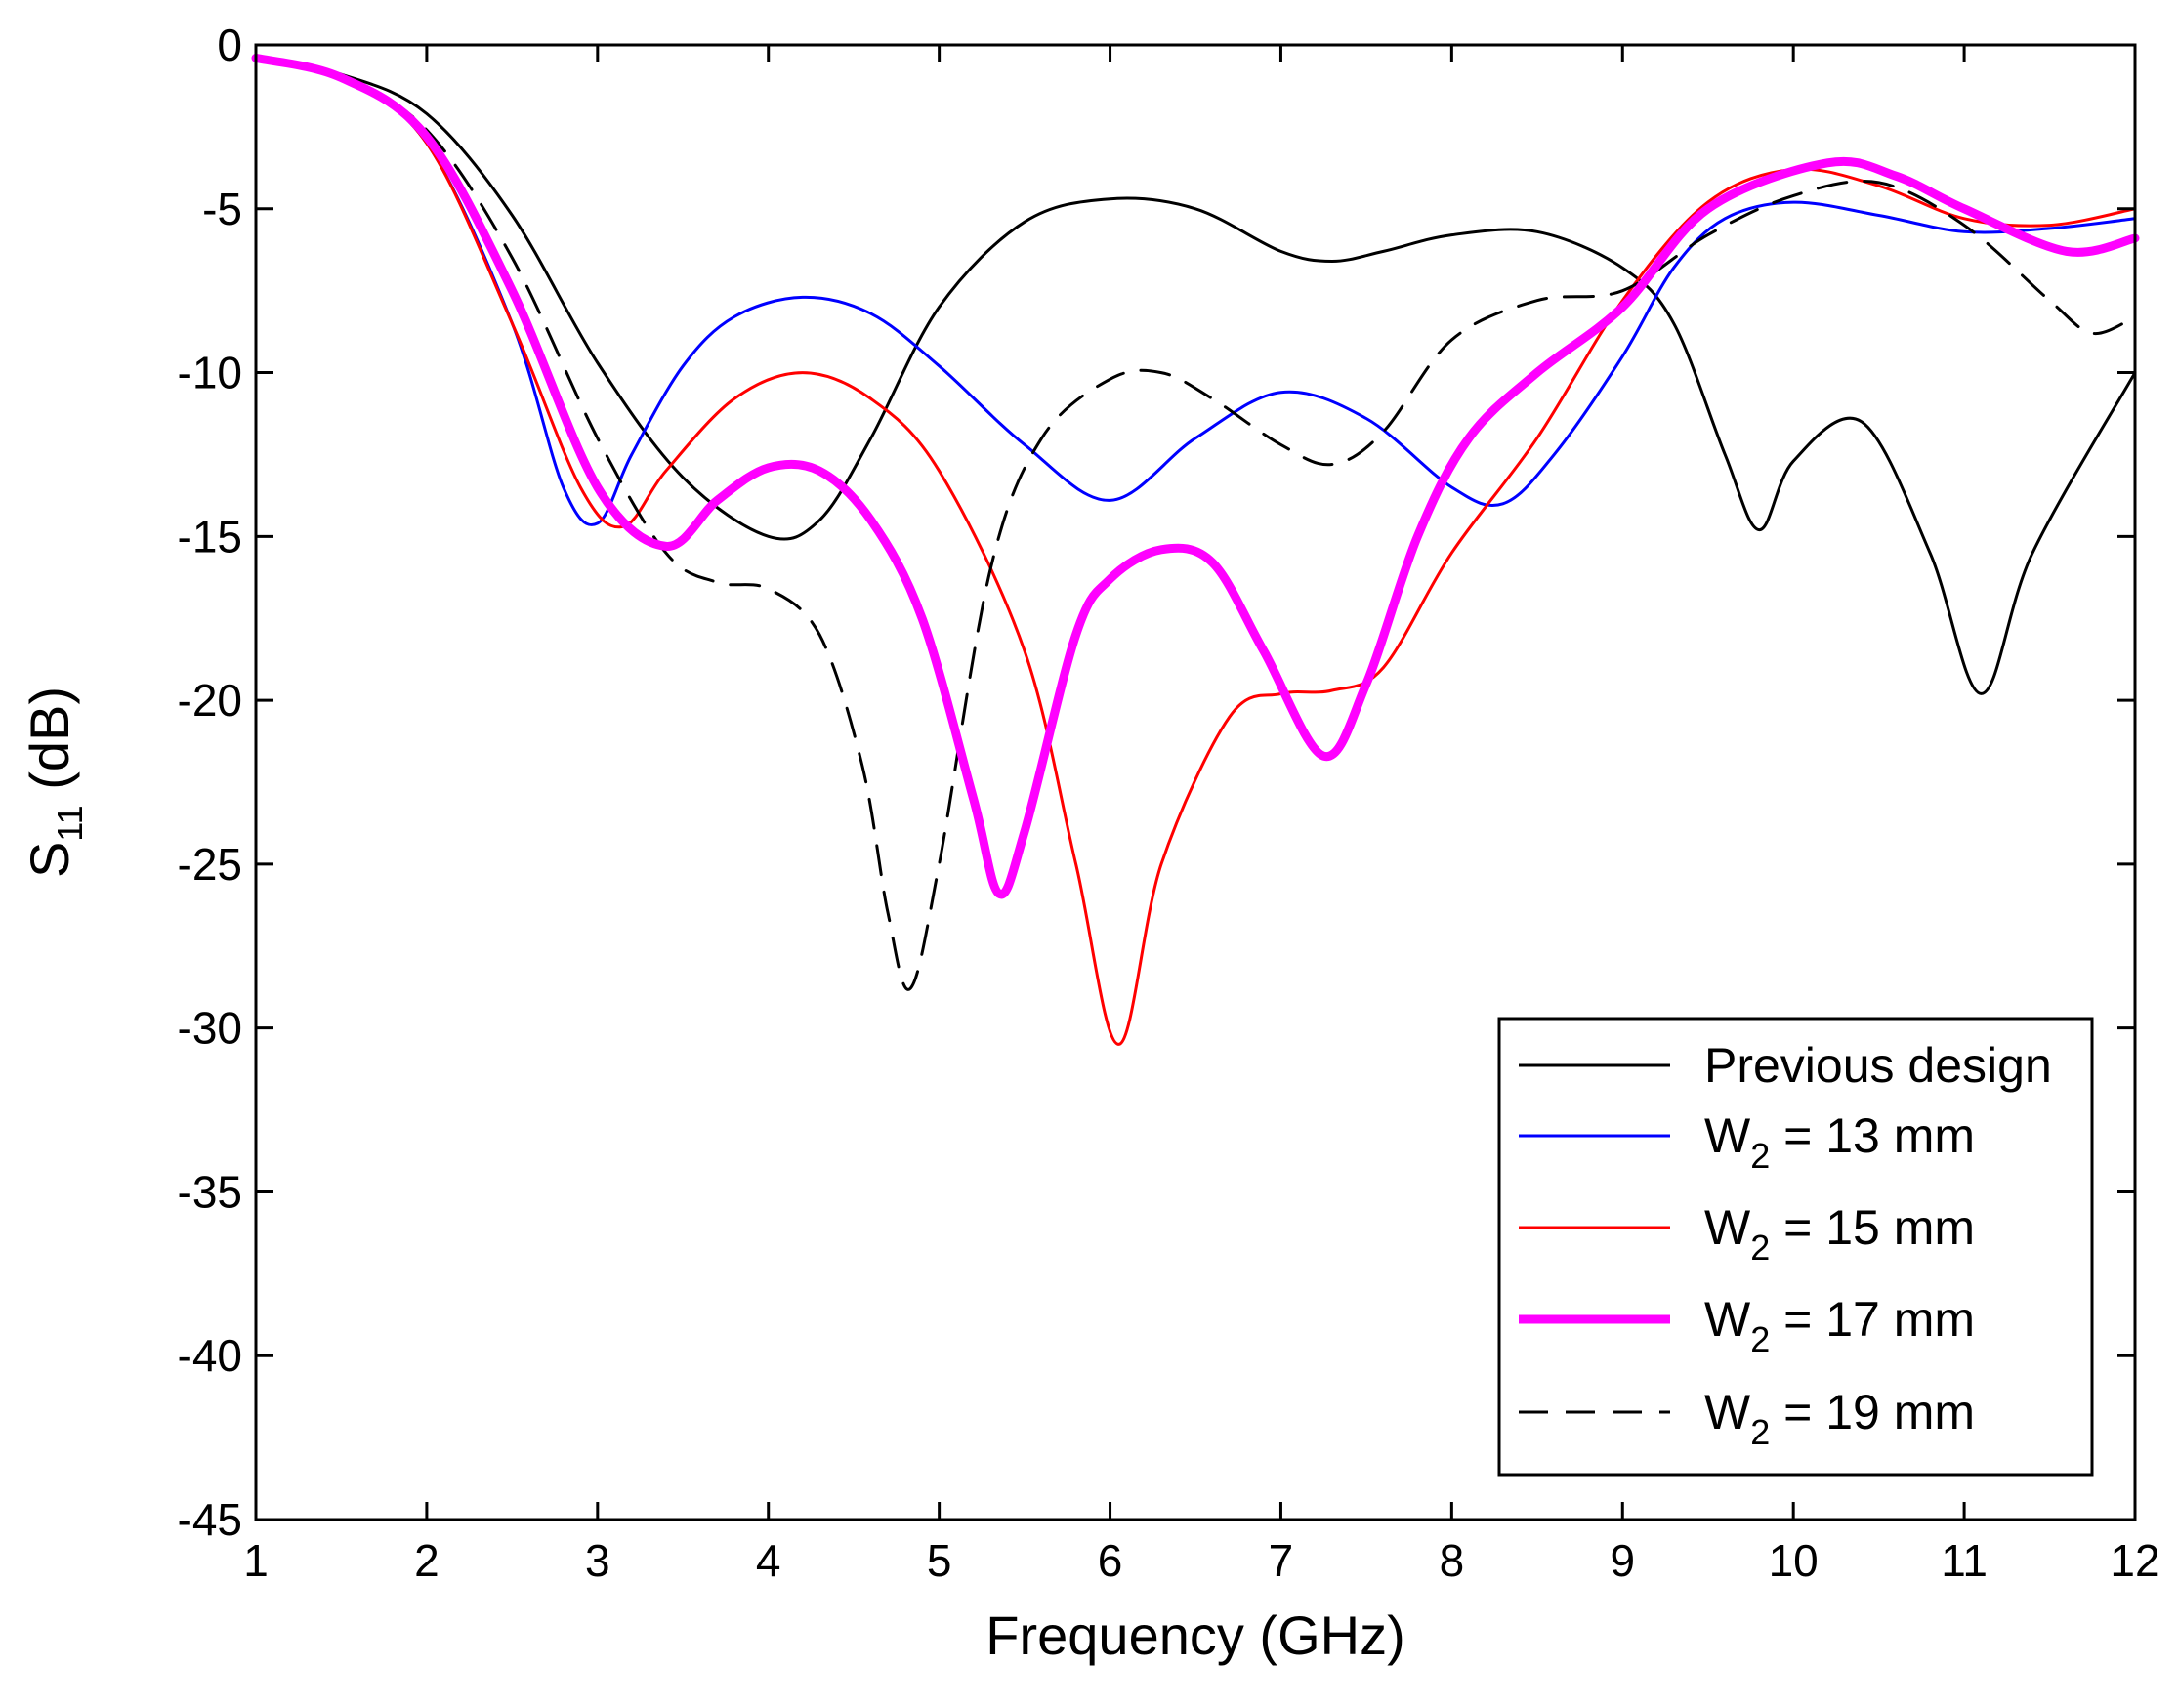 Image resolution: width=2178 pixels, height=1708 pixels. I want to click on x-tick-label: 10, so click(1794, 1561).